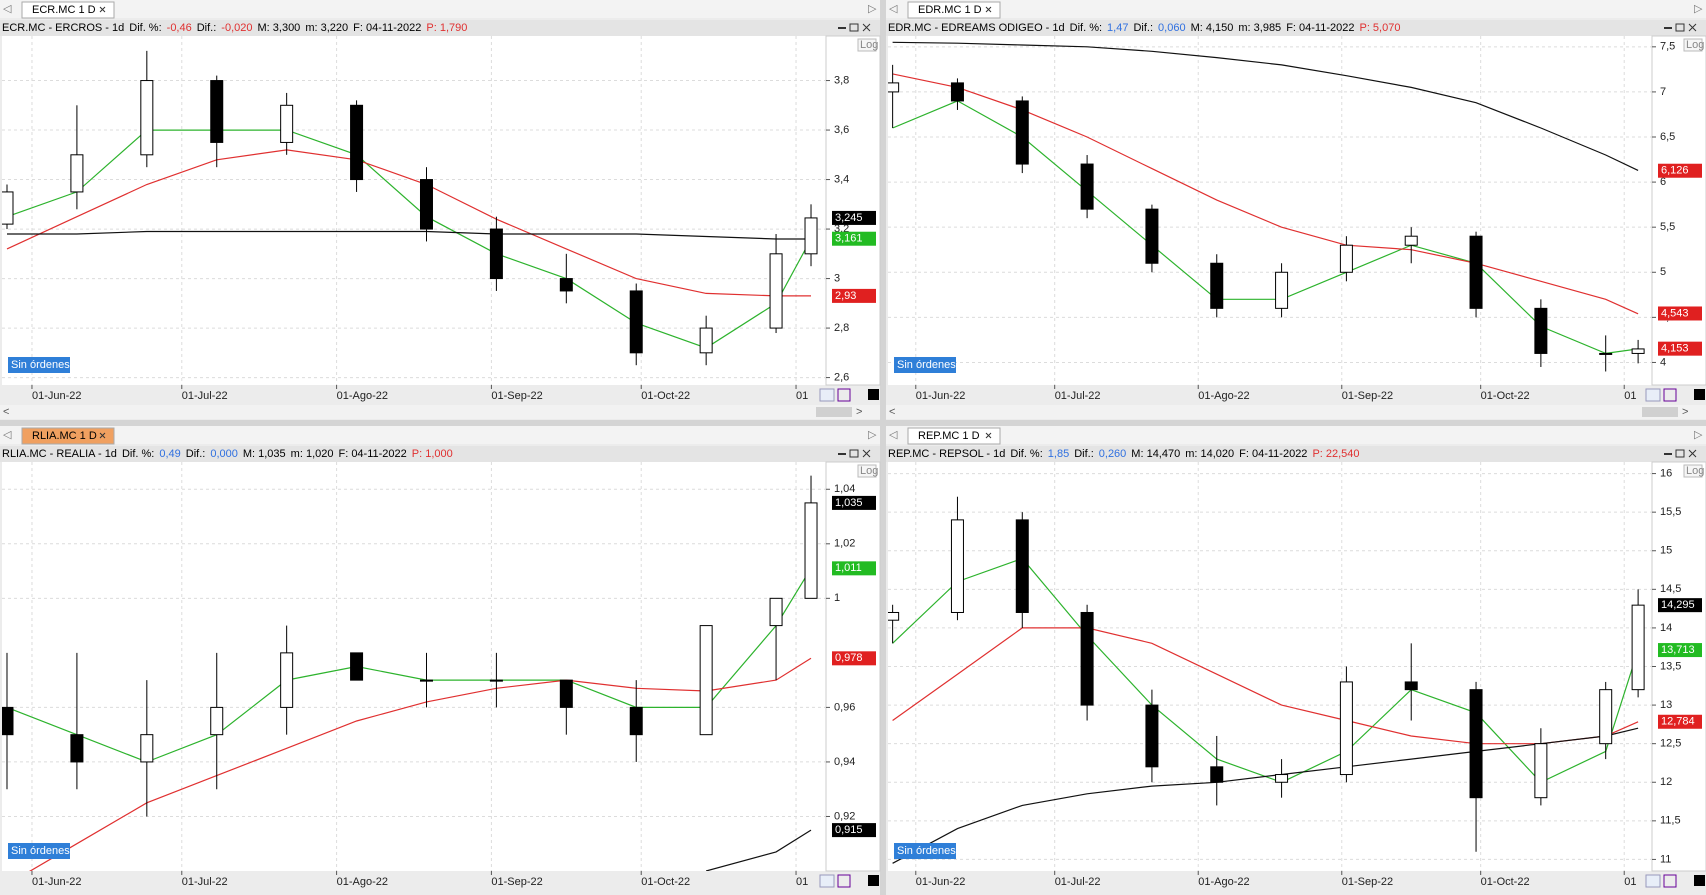 The width and height of the screenshot is (1706, 895). Describe the element at coordinates (849, 239) in the screenshot. I see `price-tag-label: 3,161` at that location.